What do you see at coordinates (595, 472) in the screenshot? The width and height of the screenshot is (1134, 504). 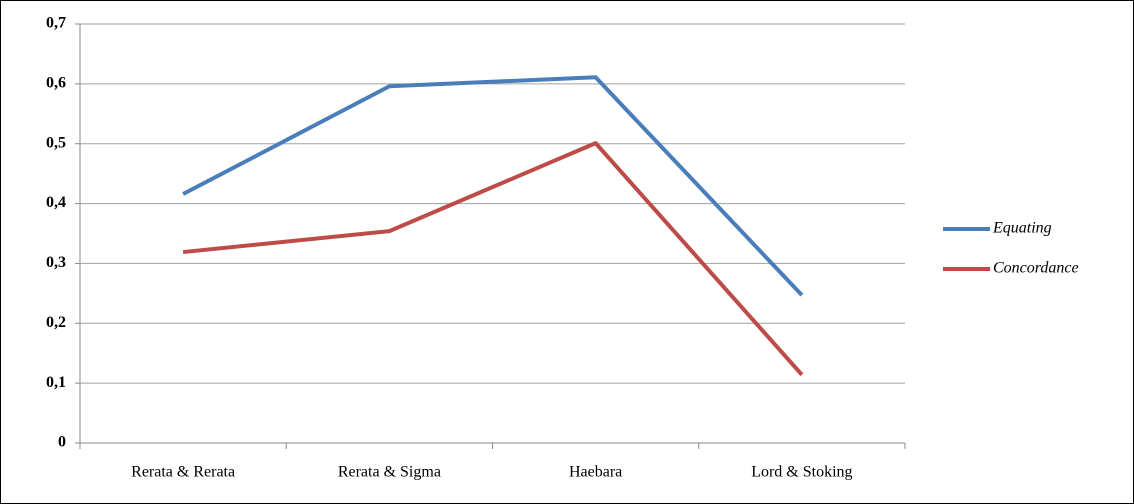 I see `x-tick-label: Haebara` at bounding box center [595, 472].